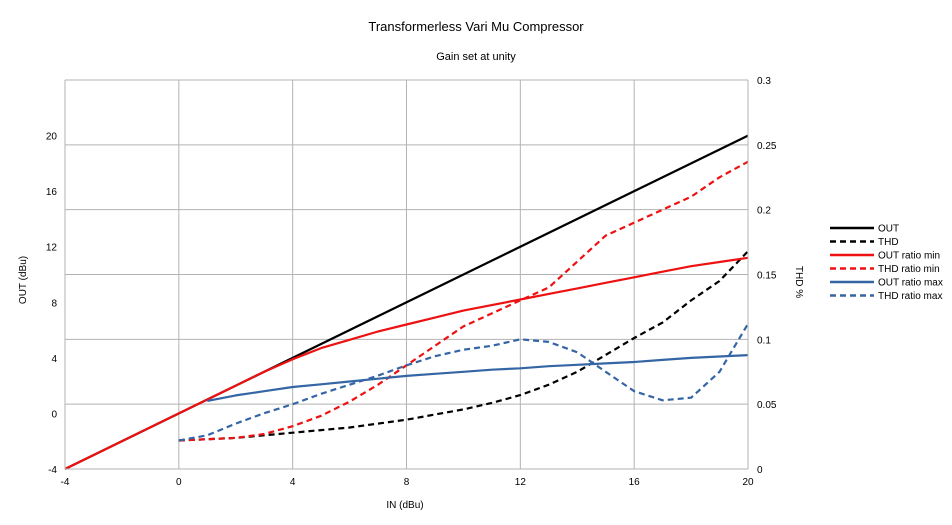 This screenshot has width=952, height=525. What do you see at coordinates (52, 137) in the screenshot?
I see `y-tick-label: 20` at bounding box center [52, 137].